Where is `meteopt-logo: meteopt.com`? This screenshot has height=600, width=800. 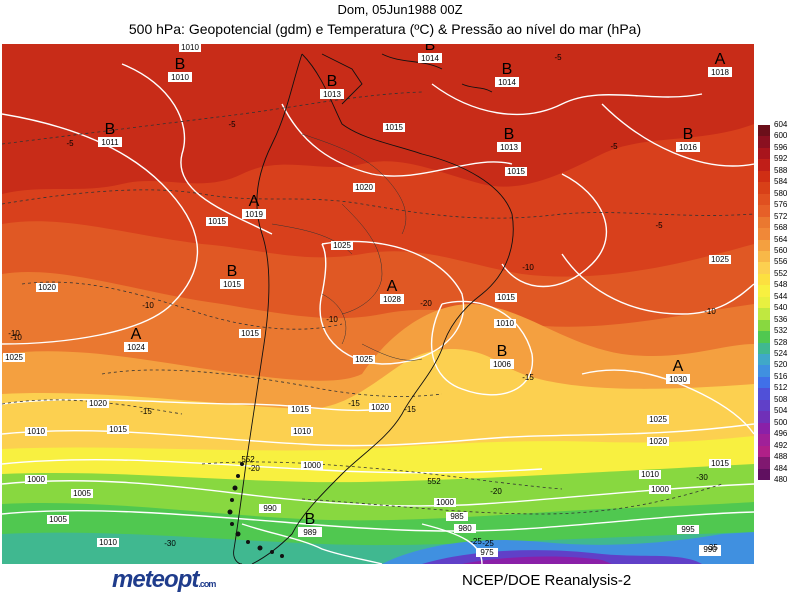 meteopt-logo: meteopt.com is located at coordinates (164, 580).